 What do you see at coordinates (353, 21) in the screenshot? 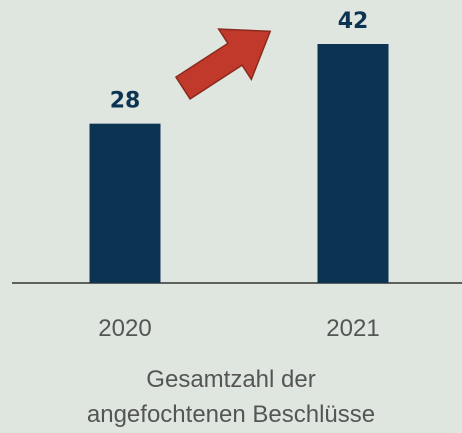
I see `data-label: 42` at bounding box center [353, 21].